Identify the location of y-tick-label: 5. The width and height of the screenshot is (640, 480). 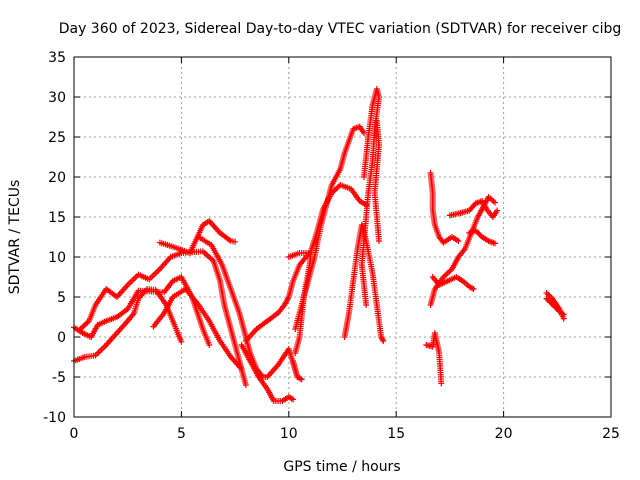
(61, 298).